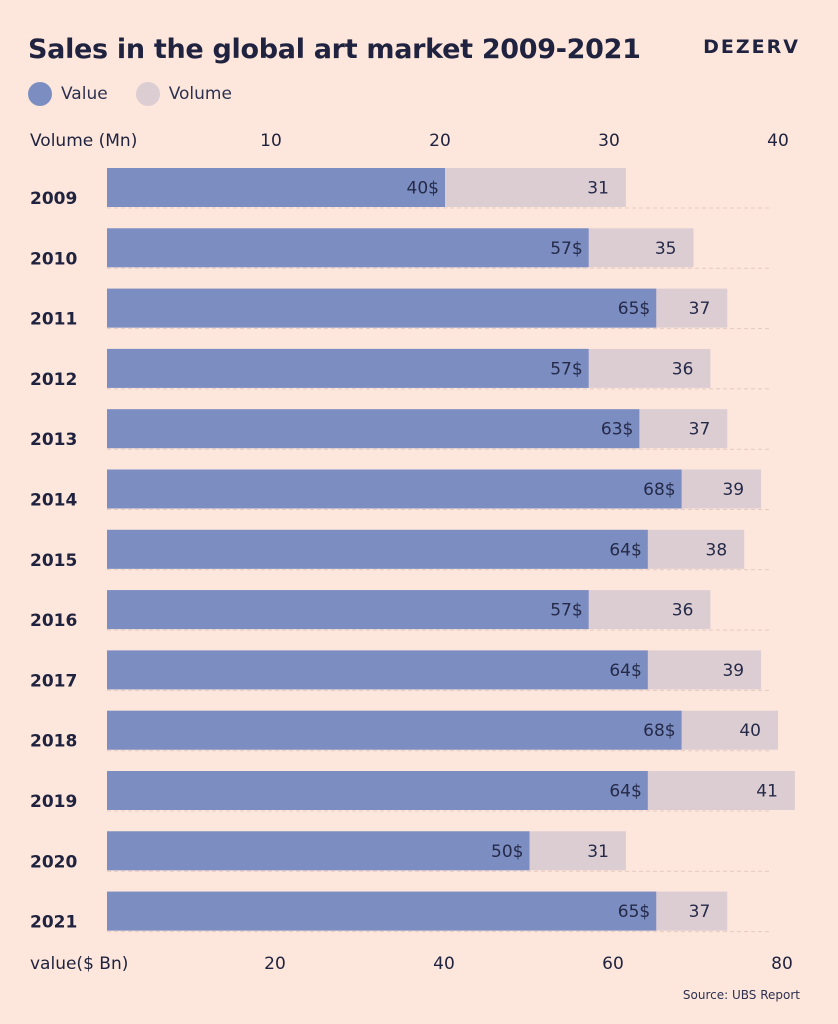 The image size is (838, 1024). What do you see at coordinates (767, 792) in the screenshot?
I see `volume-bar-label: 41` at bounding box center [767, 792].